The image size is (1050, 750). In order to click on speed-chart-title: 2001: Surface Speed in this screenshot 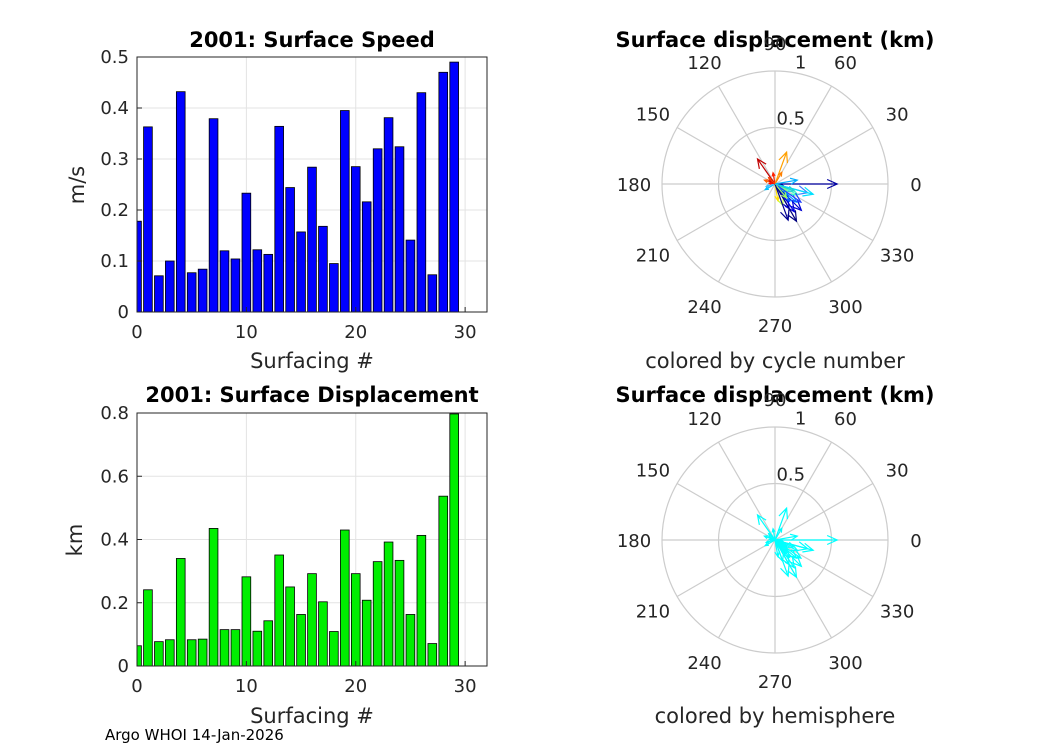, I will do `click(312, 40)`.